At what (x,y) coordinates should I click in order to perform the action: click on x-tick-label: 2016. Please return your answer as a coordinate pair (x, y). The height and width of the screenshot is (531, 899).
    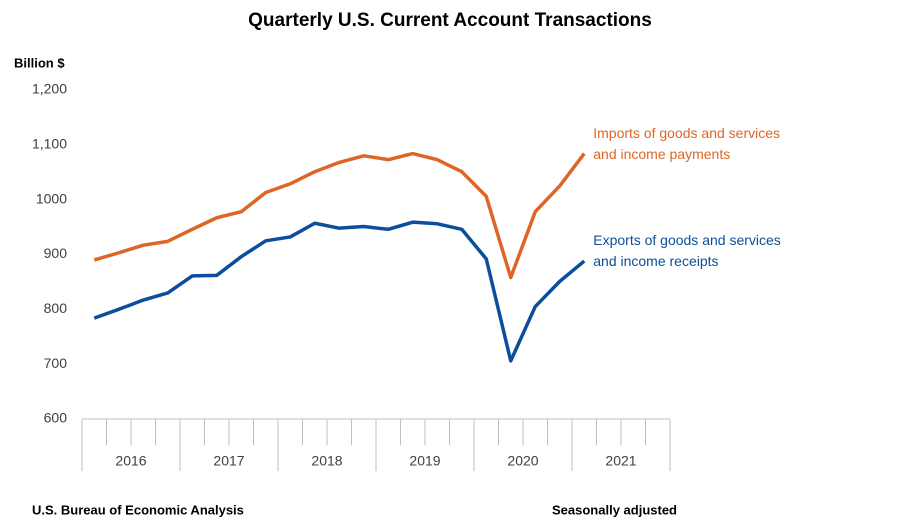
    Looking at the image, I should click on (130, 461).